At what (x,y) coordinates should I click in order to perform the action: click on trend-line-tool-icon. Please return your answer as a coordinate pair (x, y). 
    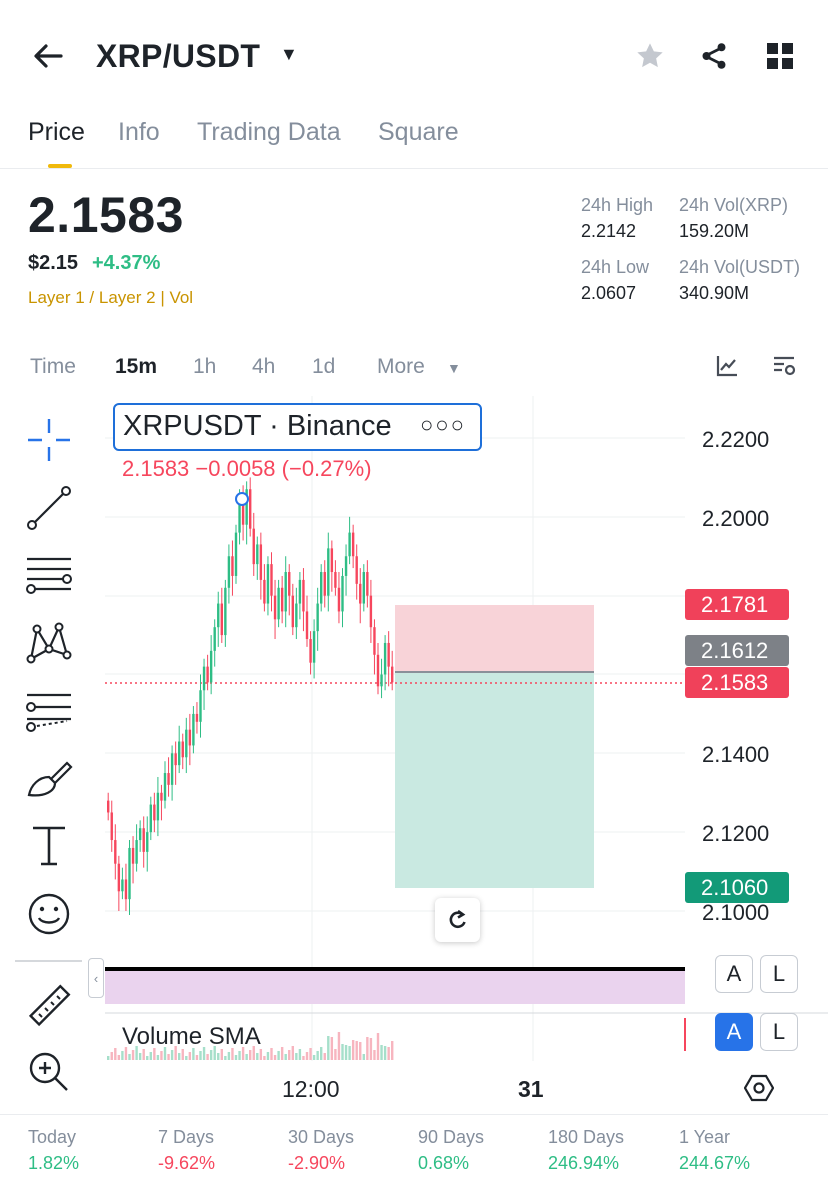
    Looking at the image, I should click on (49, 508).